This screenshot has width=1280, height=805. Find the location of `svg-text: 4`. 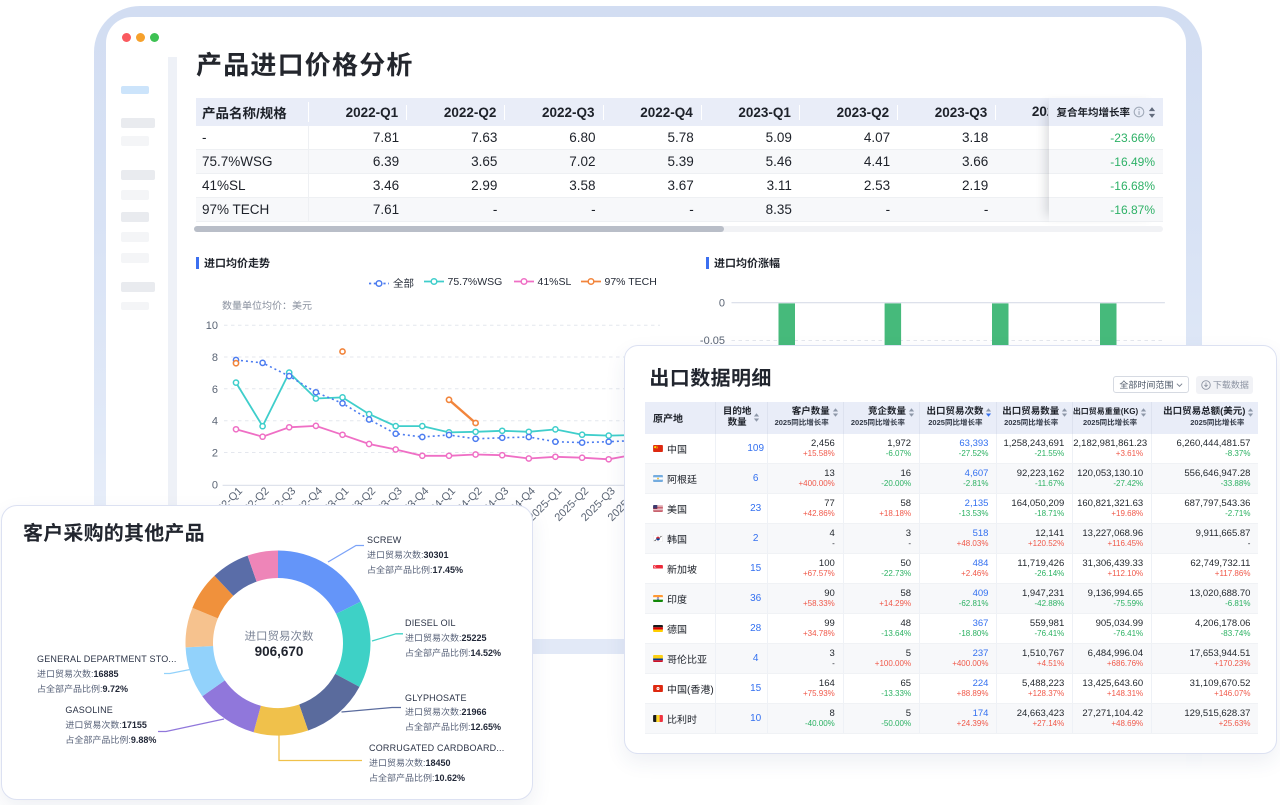

svg-text: 4 is located at coordinates (215, 422).